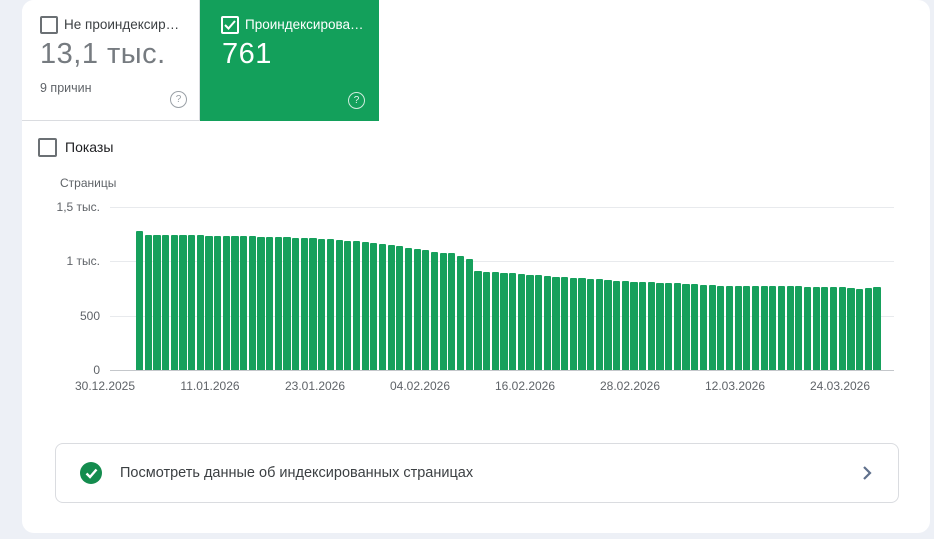 The image size is (934, 539). I want to click on x-axis-tick-label: 12.03.2026, so click(735, 386).